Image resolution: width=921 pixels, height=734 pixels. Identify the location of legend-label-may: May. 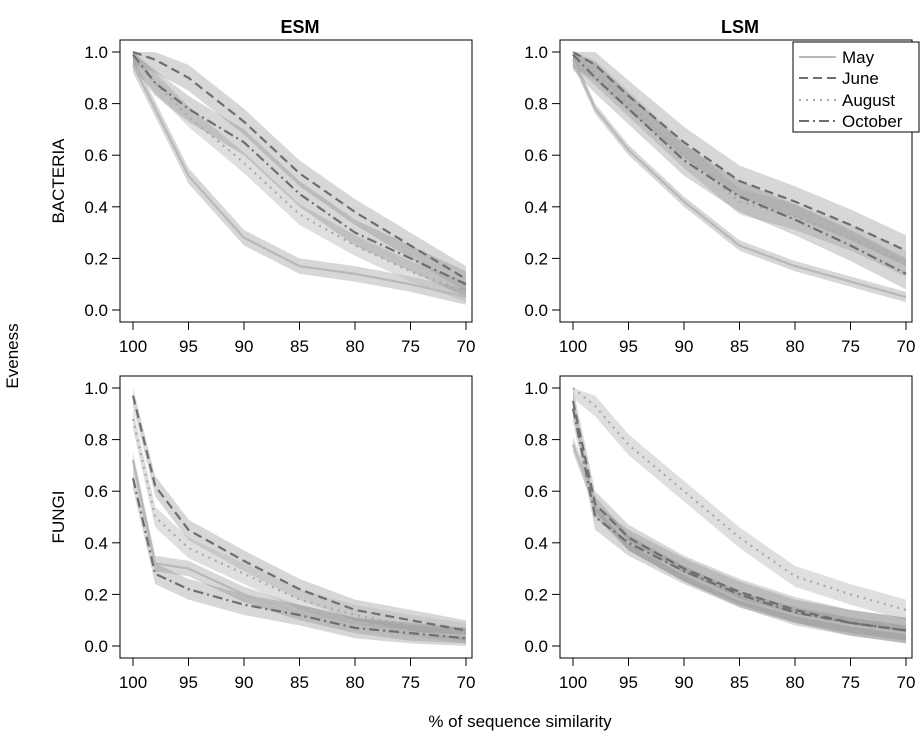
(858, 57).